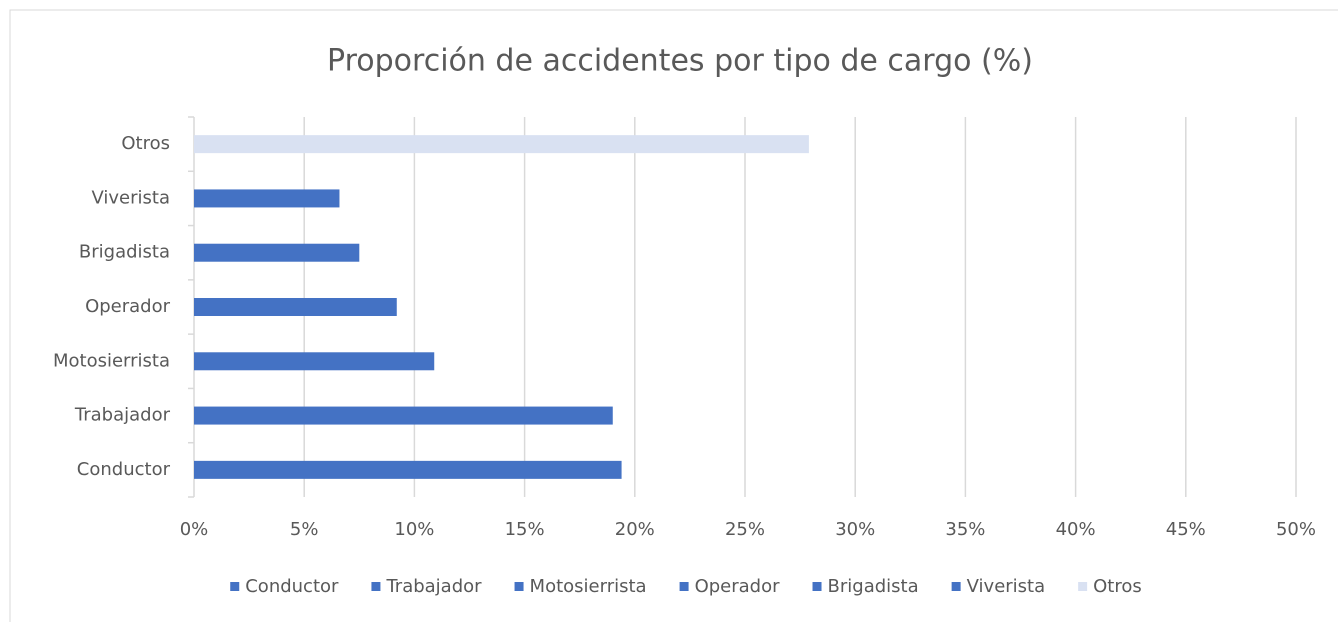 The width and height of the screenshot is (1338, 622). What do you see at coordinates (433, 586) in the screenshot?
I see `legend-label: Trabajador` at bounding box center [433, 586].